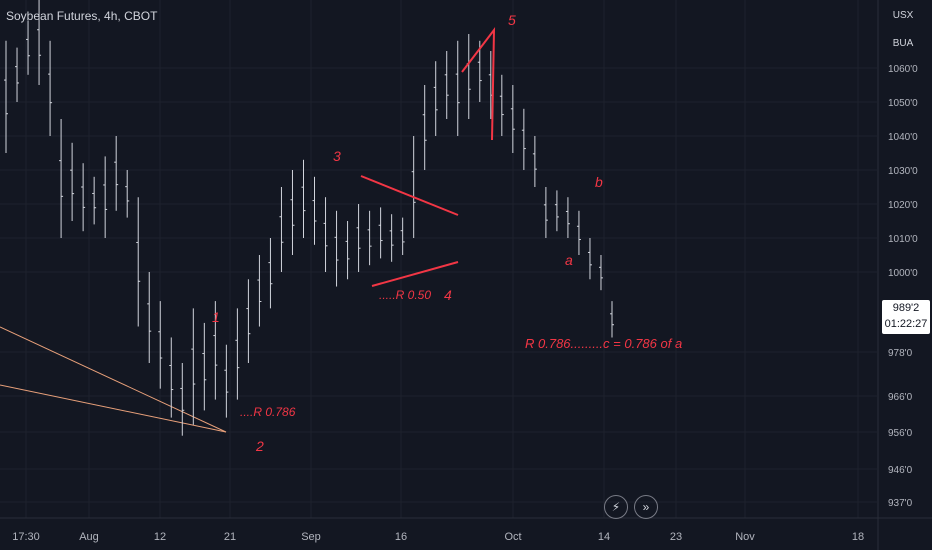 The width and height of the screenshot is (932, 550). I want to click on unit-label: BUA, so click(903, 43).